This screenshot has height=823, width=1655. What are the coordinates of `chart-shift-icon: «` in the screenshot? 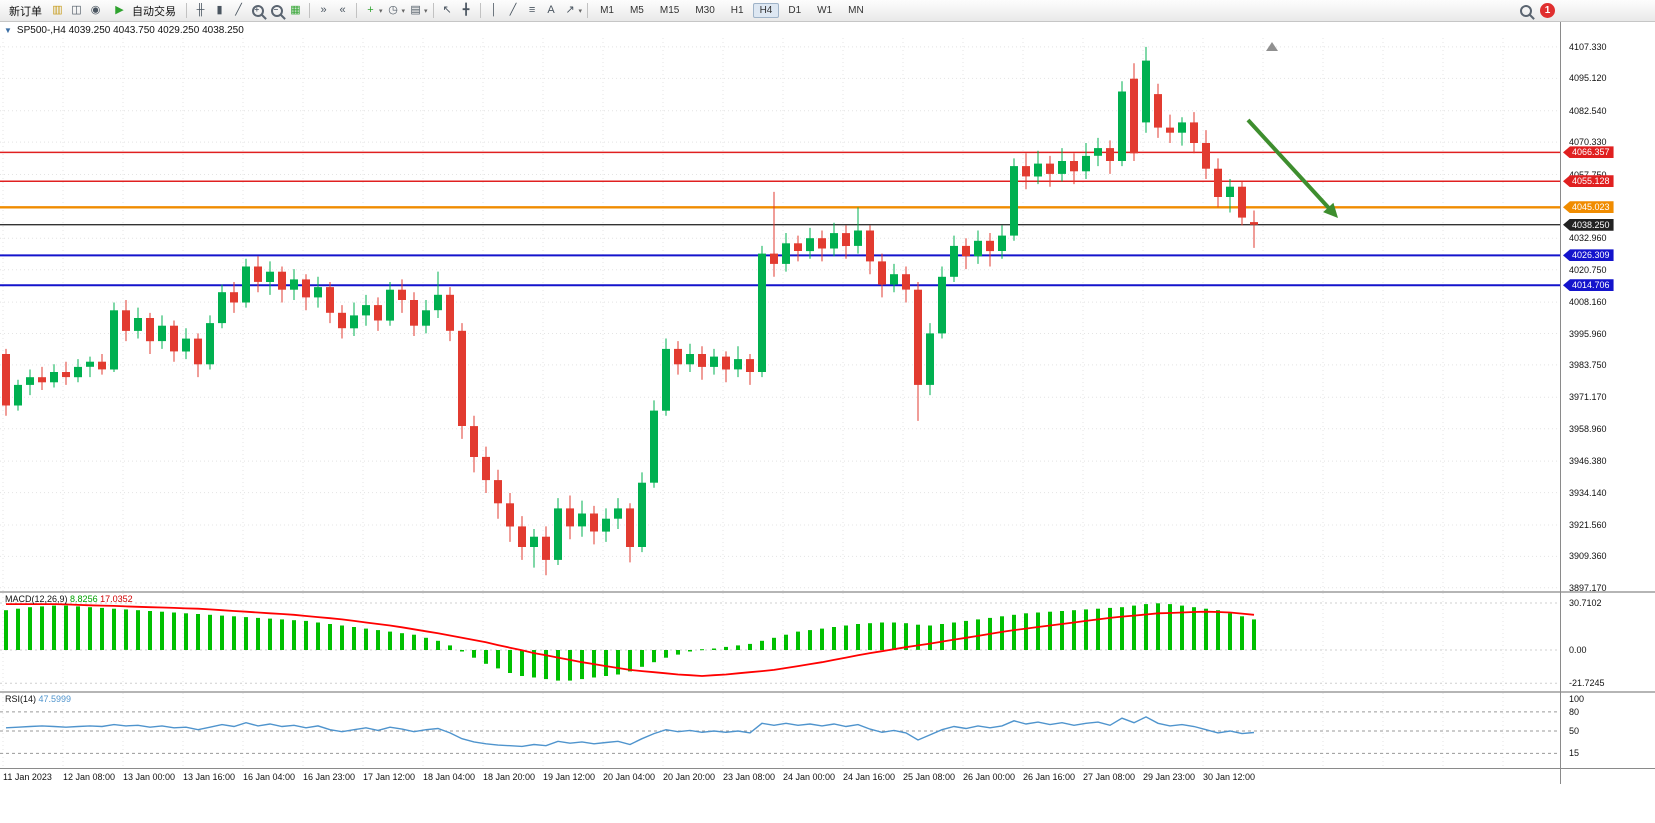 It's located at (342, 10).